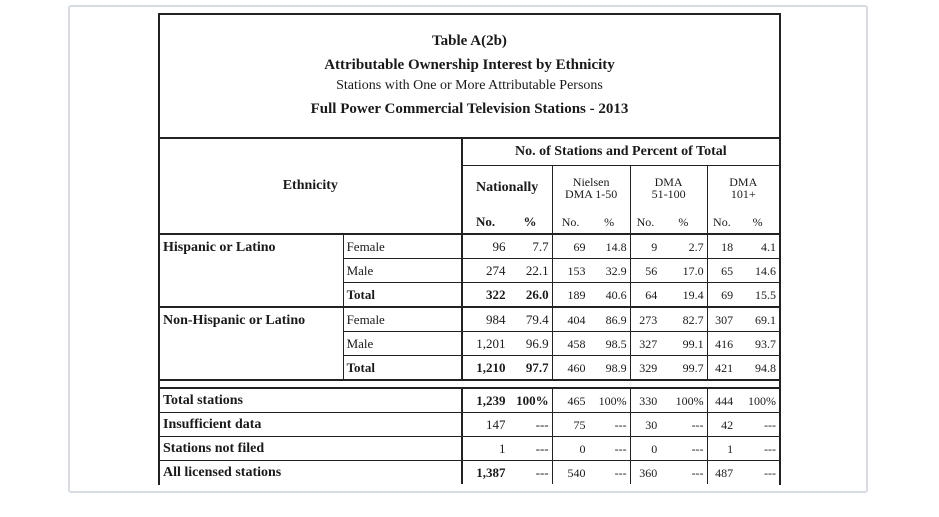 This screenshot has width=939, height=517. What do you see at coordinates (684, 343) in the screenshot?
I see `cell: 99.1` at bounding box center [684, 343].